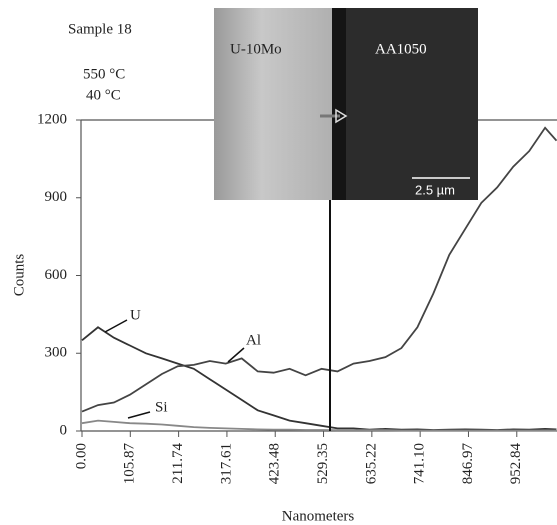 This screenshot has height=525, width=557. What do you see at coordinates (341, 116) in the screenshot?
I see `inset-arrowhead` at bounding box center [341, 116].